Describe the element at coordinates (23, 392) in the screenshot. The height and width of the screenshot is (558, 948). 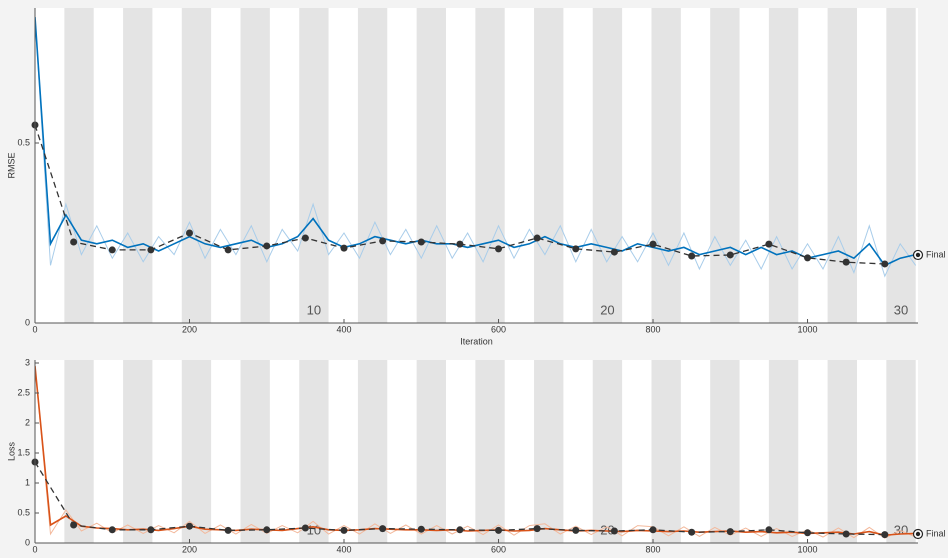
I see `y-tick-label: 2.5` at that location.